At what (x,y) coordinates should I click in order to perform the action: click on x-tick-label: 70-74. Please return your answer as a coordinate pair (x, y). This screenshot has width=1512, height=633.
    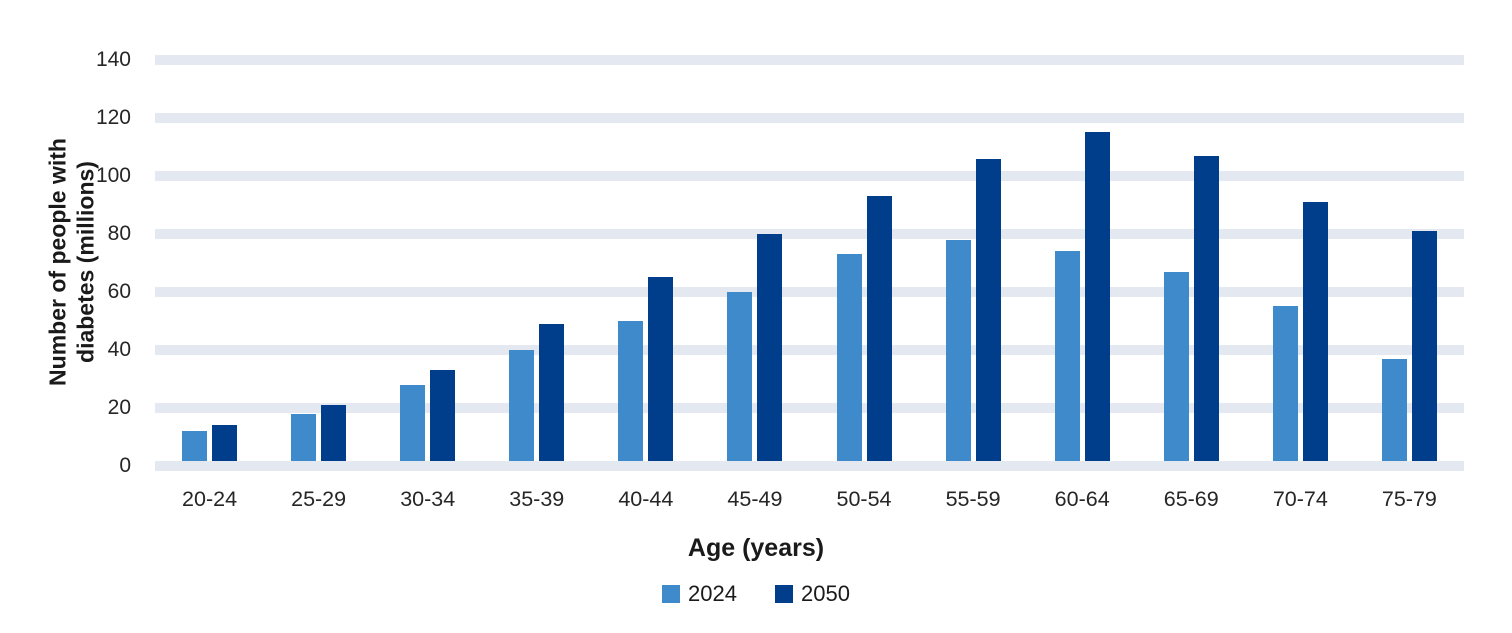
    Looking at the image, I should click on (1300, 499).